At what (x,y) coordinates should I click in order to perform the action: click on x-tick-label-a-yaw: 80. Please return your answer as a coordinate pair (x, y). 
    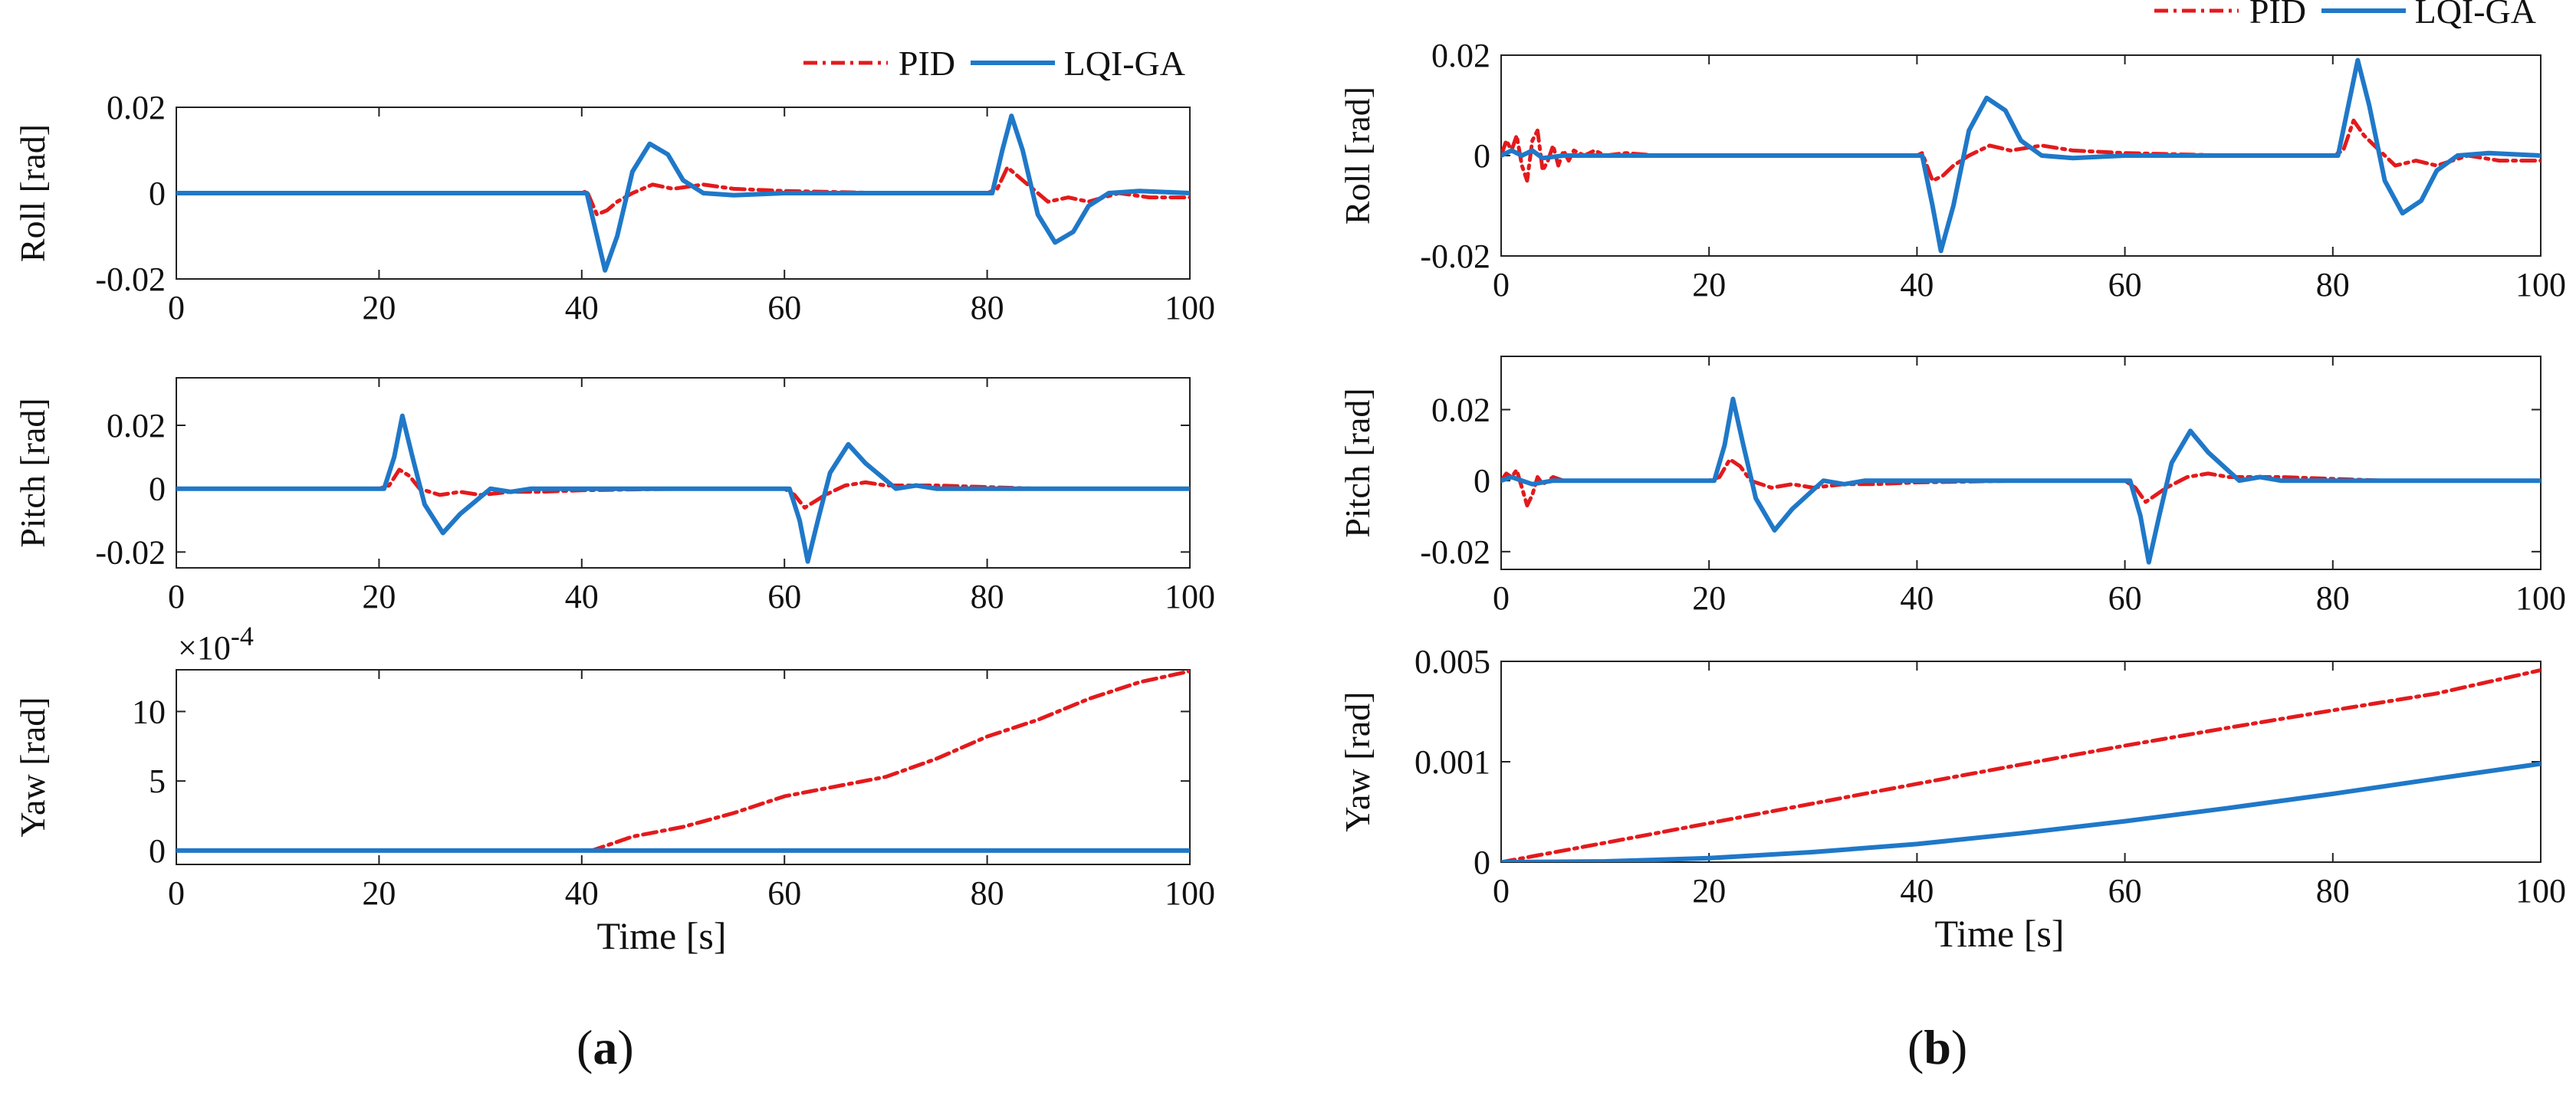
    Looking at the image, I should click on (987, 893).